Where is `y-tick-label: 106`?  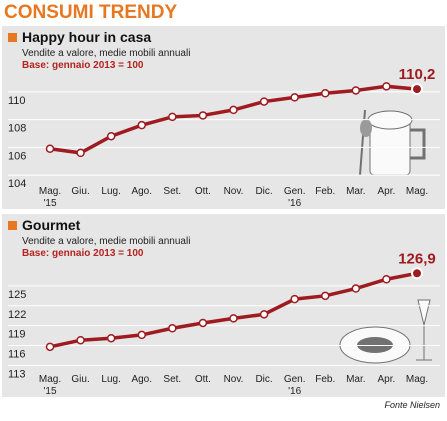
y-tick-label: 106 is located at coordinates (17, 156).